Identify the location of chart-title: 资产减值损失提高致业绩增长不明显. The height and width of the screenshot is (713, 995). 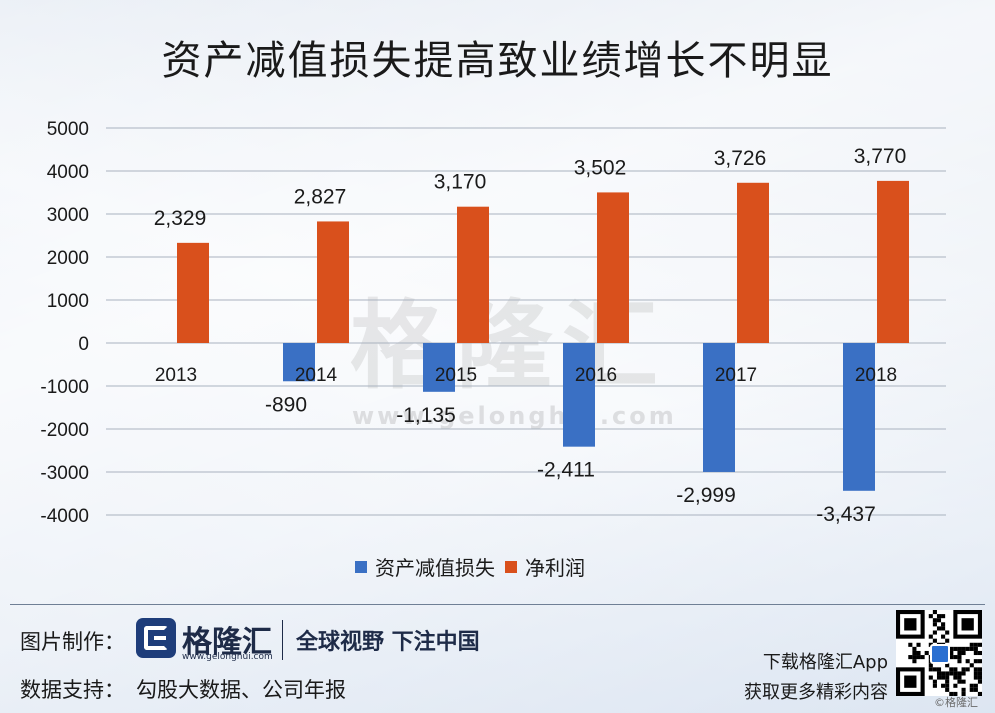
(497, 61).